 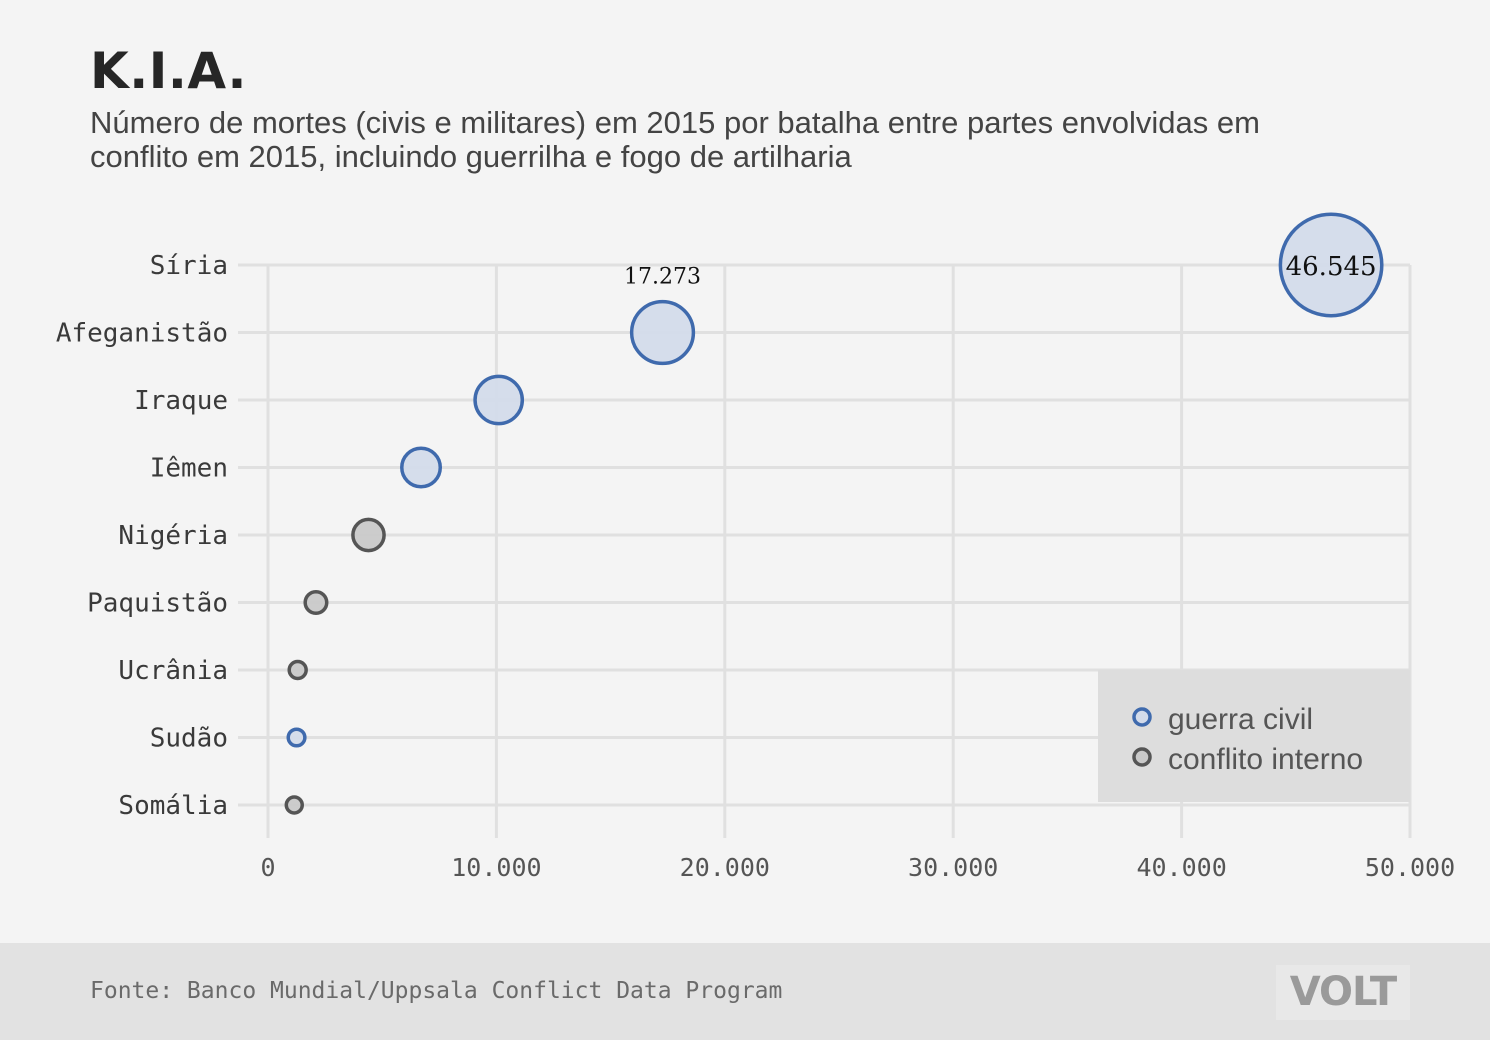 I want to click on y-tick-label: Iêmen, so click(x=189, y=469).